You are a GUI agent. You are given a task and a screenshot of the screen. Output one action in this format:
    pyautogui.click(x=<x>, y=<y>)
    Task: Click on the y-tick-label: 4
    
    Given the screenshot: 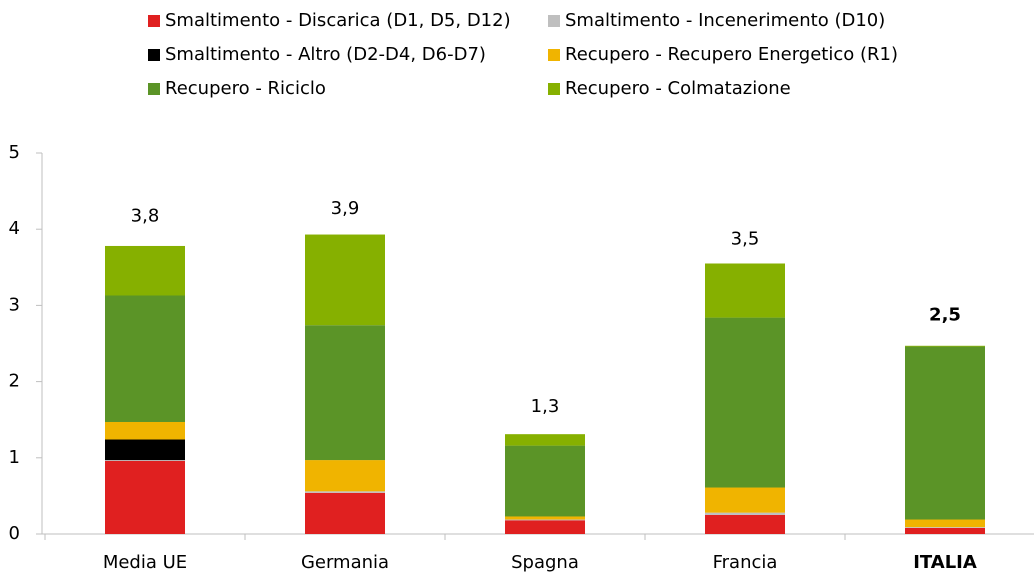 What is the action you would take?
    pyautogui.click(x=14, y=228)
    